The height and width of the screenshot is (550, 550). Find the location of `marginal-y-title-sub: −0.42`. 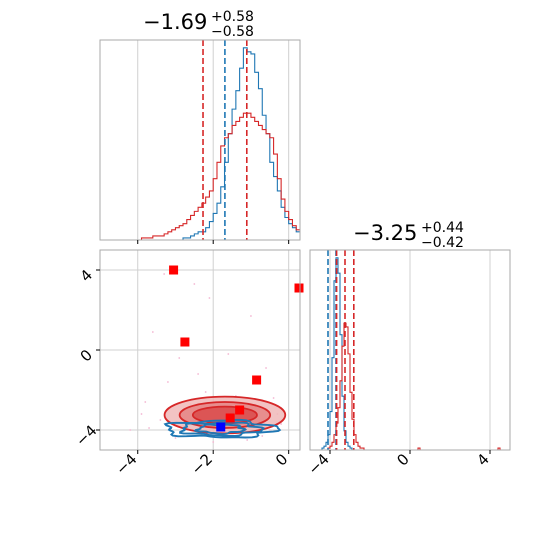

marginal-y-title-sub: −0.42 is located at coordinates (442, 243).